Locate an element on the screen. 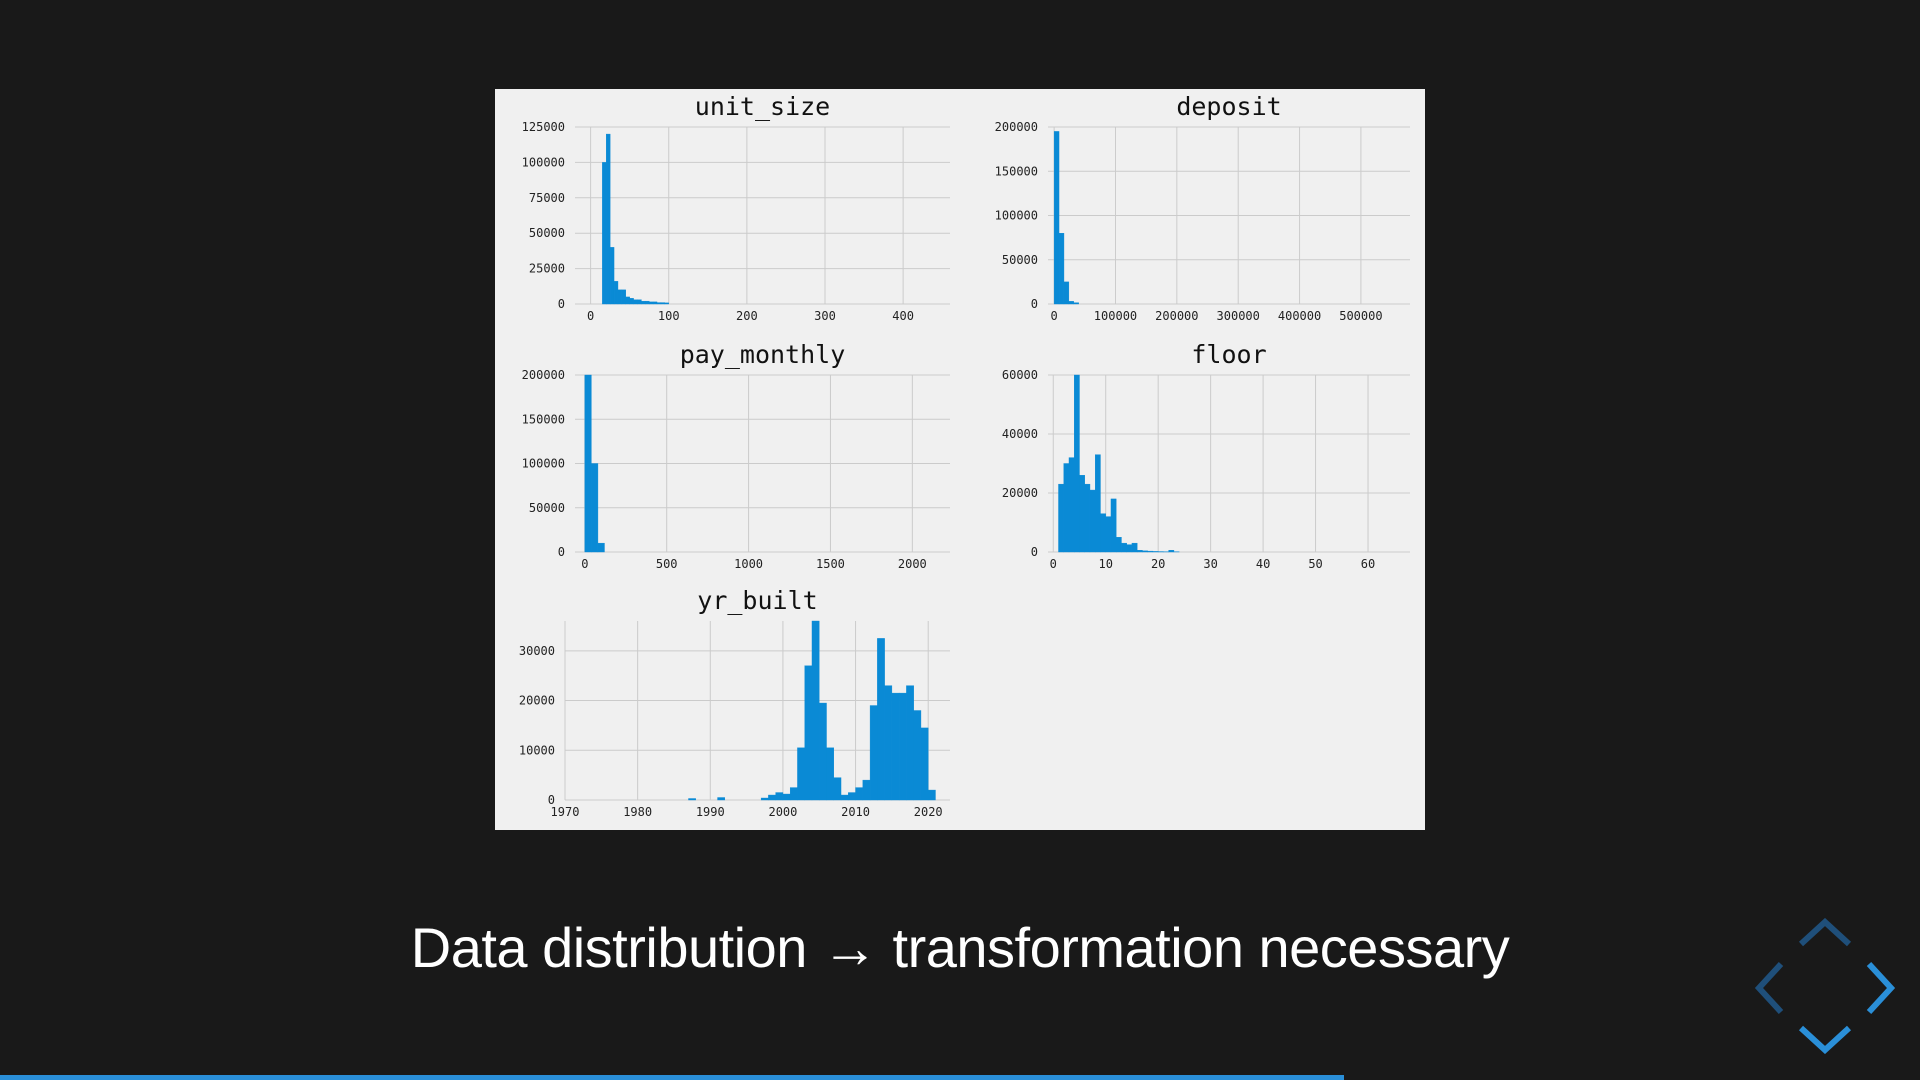 The width and height of the screenshot is (1920, 1080). pay-monthly-xtick-label: 1000 is located at coordinates (748, 564).